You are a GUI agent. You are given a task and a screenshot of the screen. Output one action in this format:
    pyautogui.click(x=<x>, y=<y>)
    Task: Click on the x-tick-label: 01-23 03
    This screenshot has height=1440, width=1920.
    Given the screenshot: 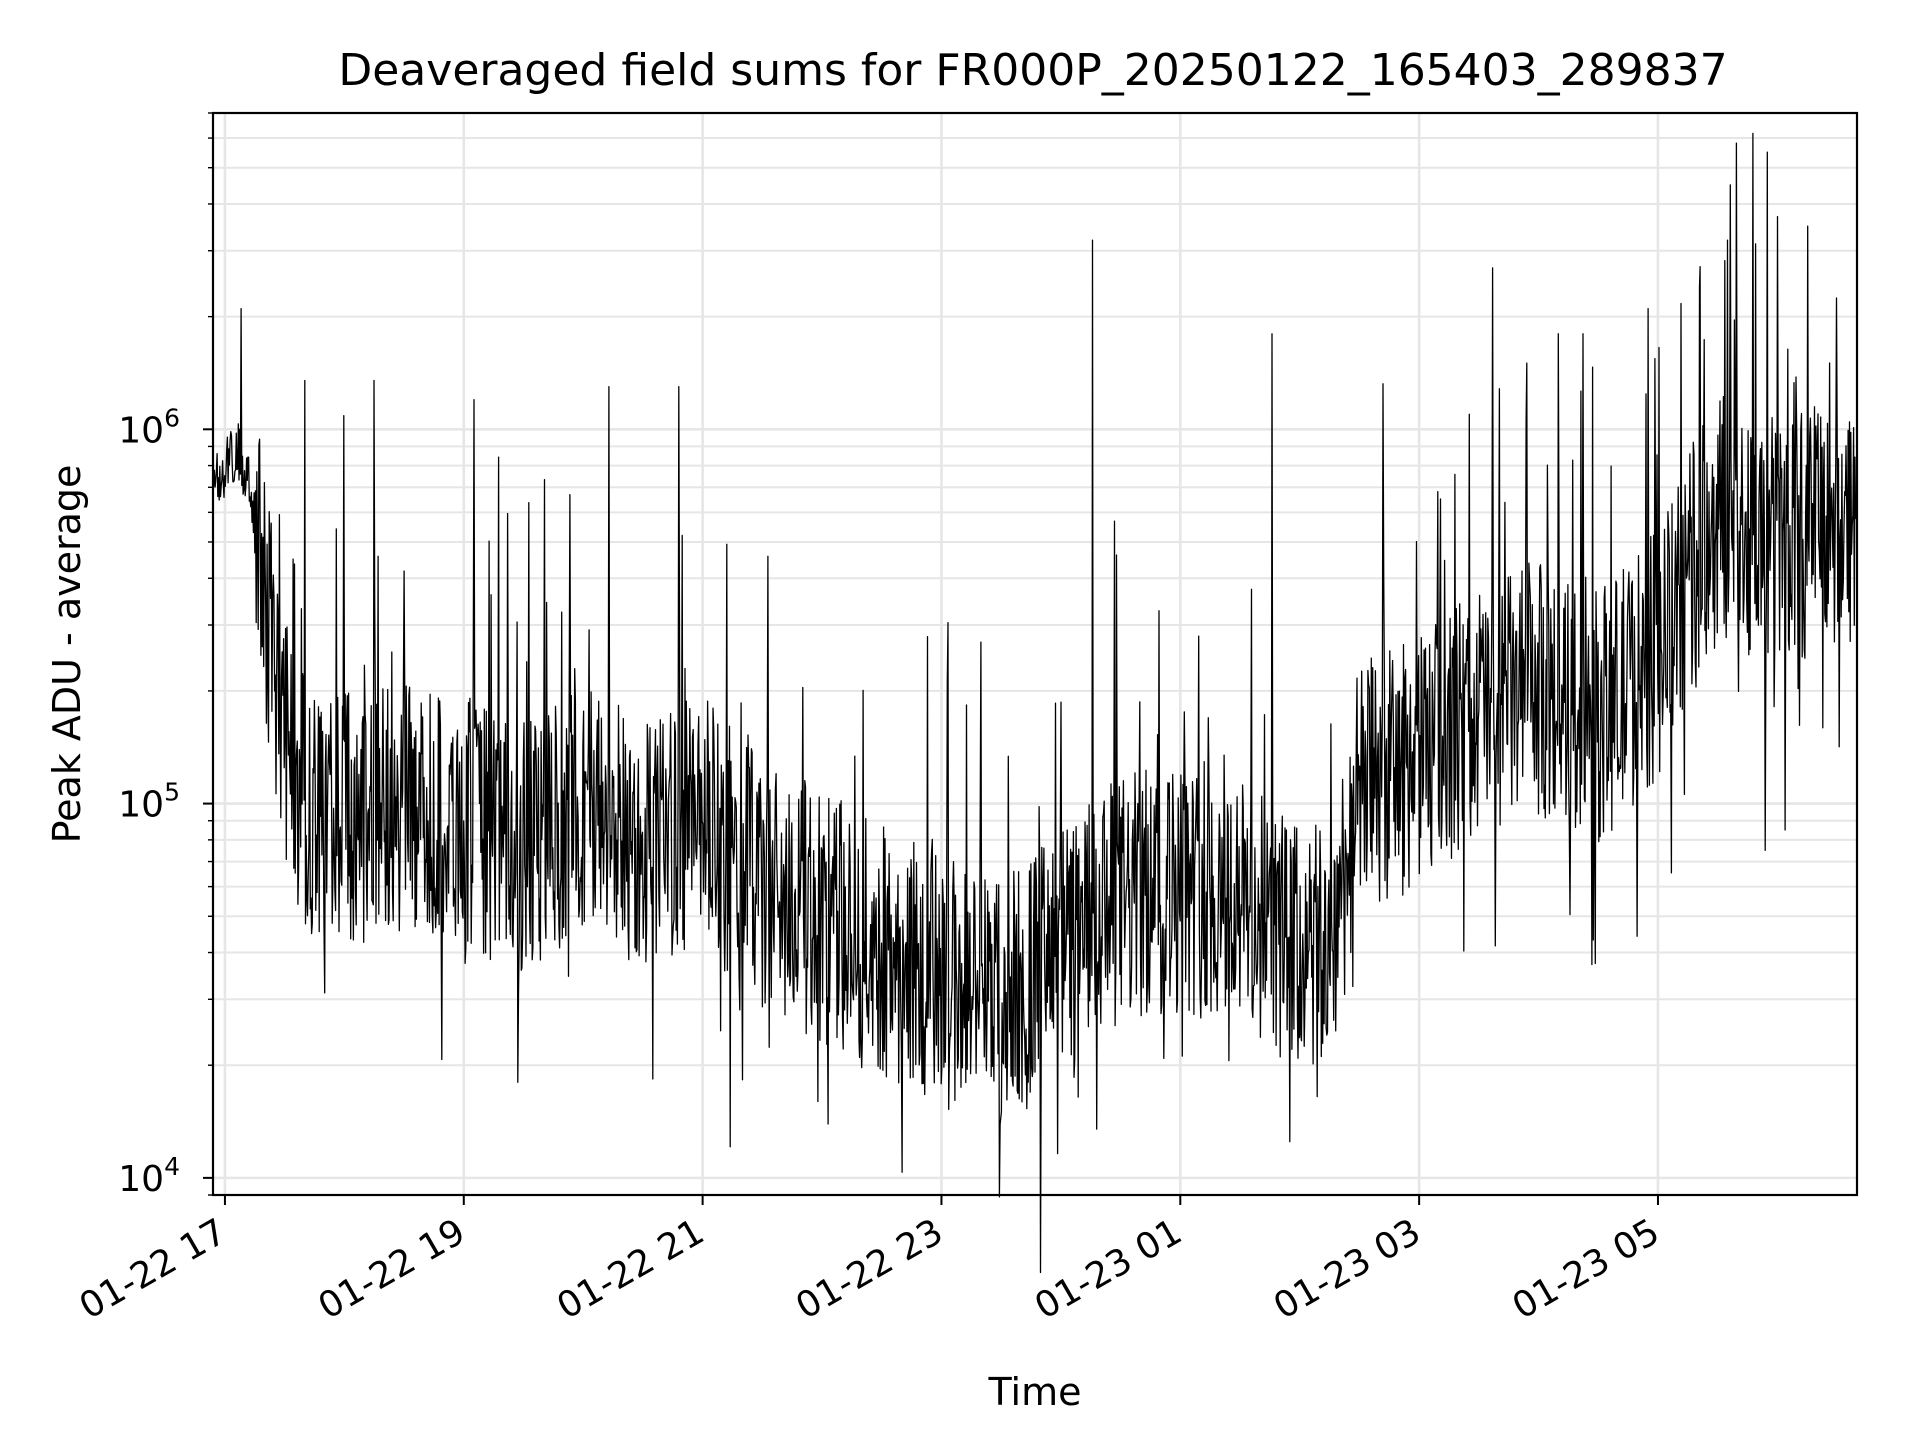 What is the action you would take?
    pyautogui.click(x=1347, y=1269)
    